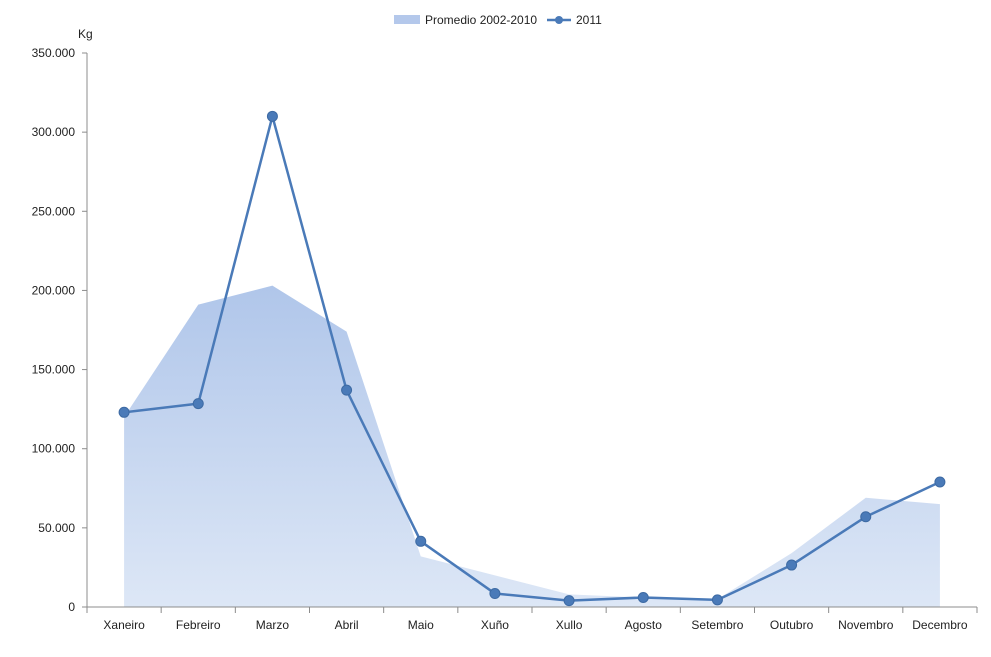 This screenshot has height=657, width=991. What do you see at coordinates (569, 625) in the screenshot?
I see `x-tick-label: Xullo` at bounding box center [569, 625].